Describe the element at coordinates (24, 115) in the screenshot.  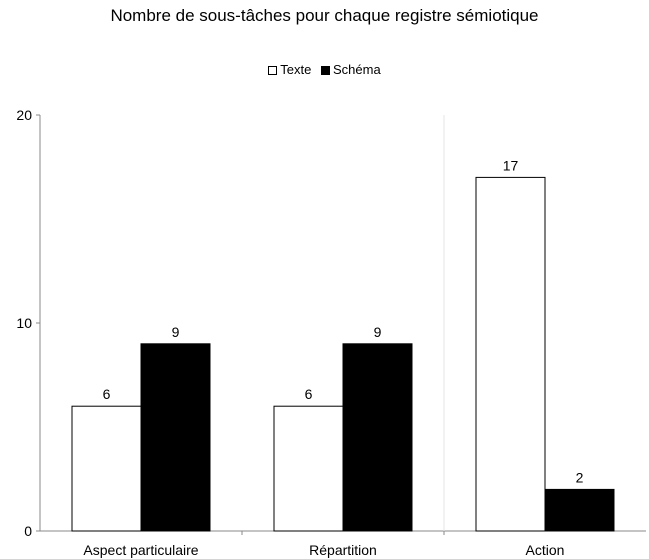
I see `y-tick-label: 20` at that location.